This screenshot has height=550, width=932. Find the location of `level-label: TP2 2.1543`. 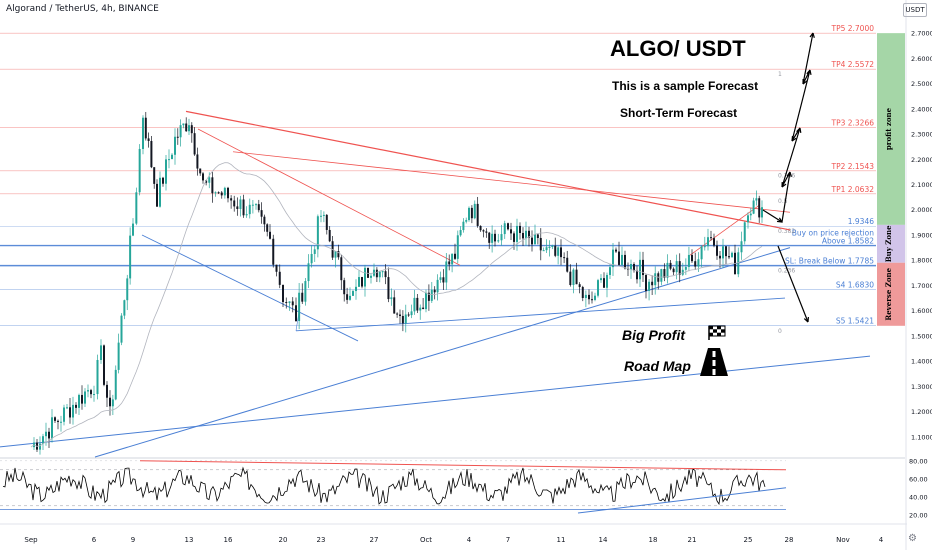

level-label: TP2 2.1543 is located at coordinates (852, 166).